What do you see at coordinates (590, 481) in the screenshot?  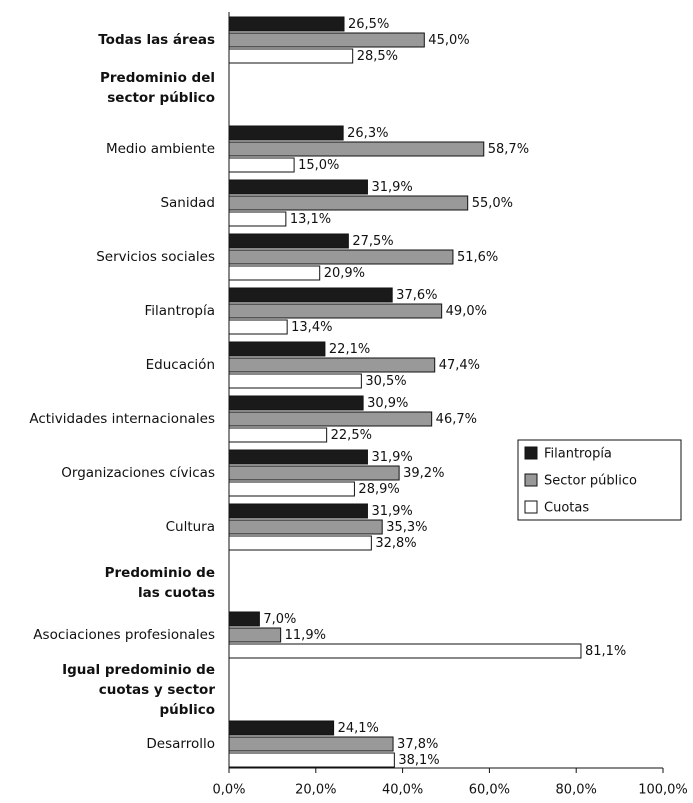 I see `legend-label: Sector público` at bounding box center [590, 481].